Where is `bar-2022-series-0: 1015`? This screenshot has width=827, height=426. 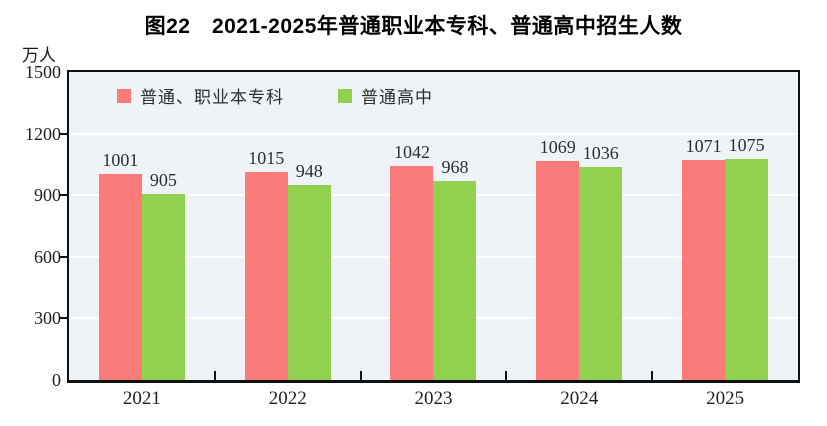
bar-2022-series-0: 1015 is located at coordinates (266, 264).